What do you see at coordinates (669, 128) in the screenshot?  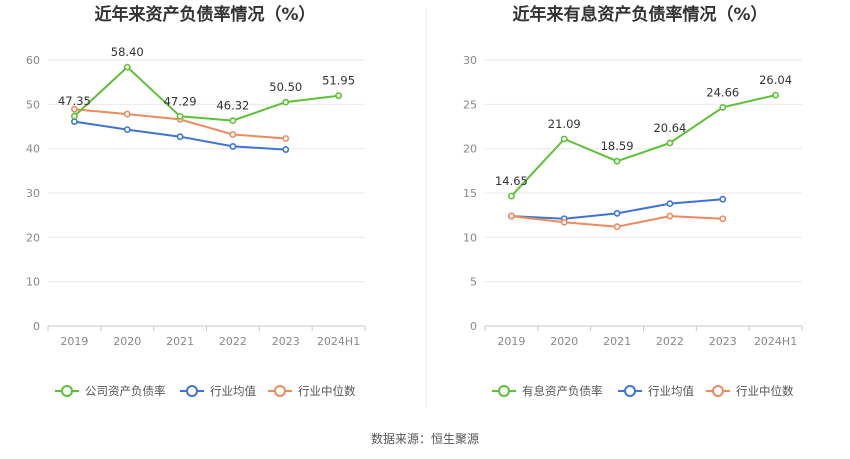 I see `data-label: 20.64` at bounding box center [669, 128].